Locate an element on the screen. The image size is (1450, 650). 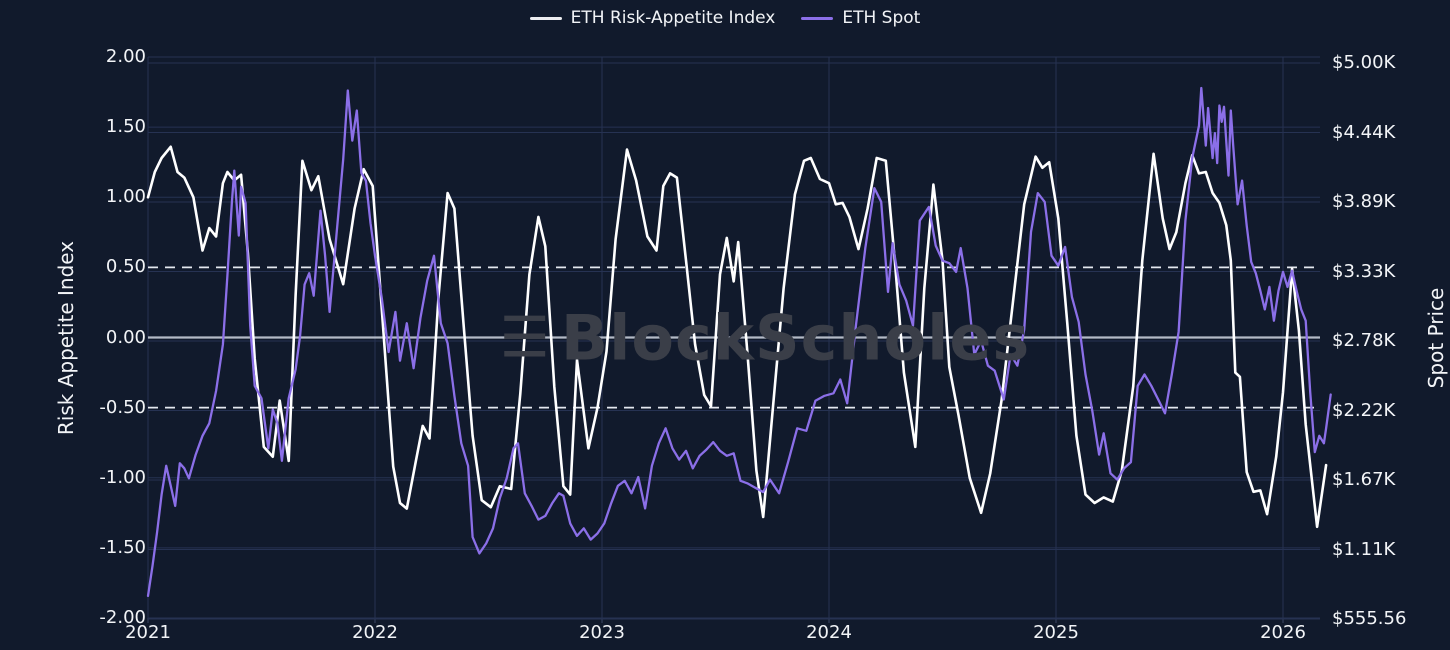
ytick-left: 1.00 is located at coordinates (125, 197).